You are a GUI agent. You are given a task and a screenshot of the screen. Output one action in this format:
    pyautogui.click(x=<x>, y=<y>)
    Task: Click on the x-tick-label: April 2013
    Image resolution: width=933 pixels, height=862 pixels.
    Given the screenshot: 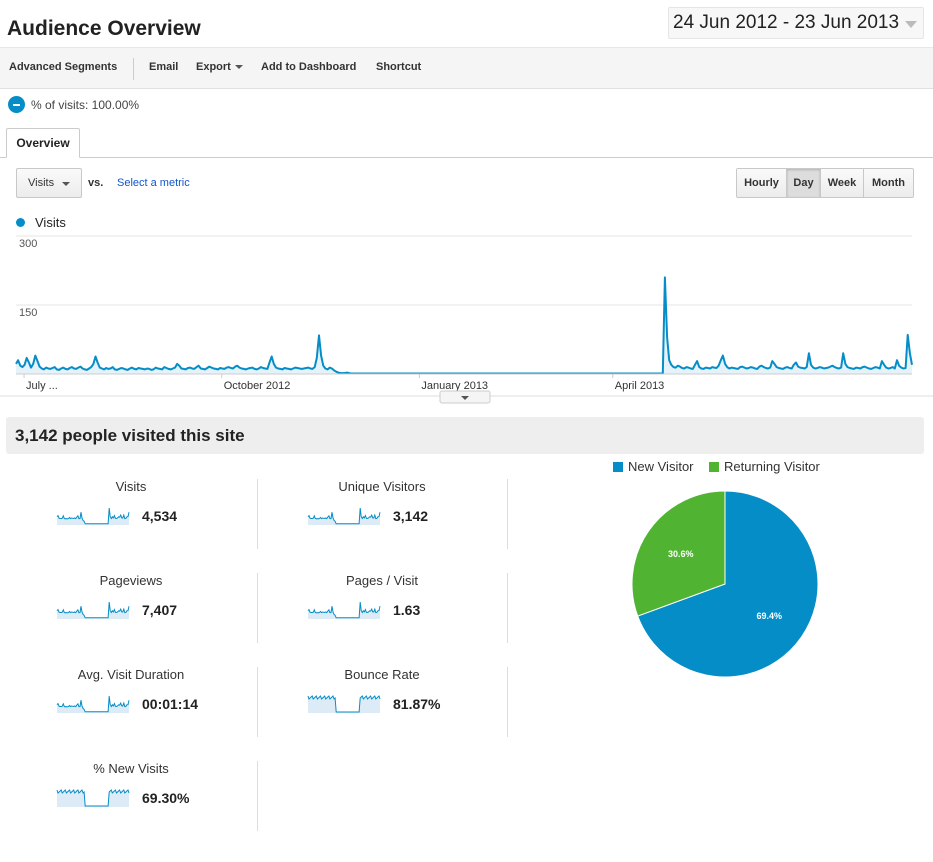 What is the action you would take?
    pyautogui.click(x=640, y=386)
    